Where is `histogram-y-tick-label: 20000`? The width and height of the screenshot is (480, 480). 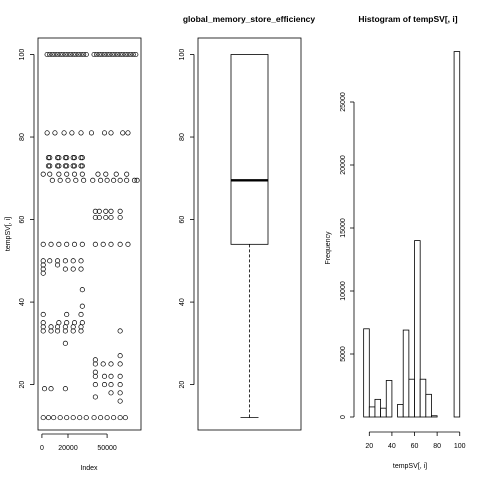
histogram-y-tick-label: 20000 is located at coordinates (343, 165).